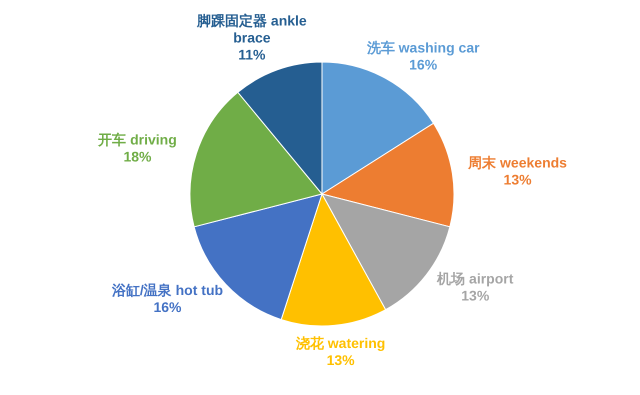 Image resolution: width=640 pixels, height=395 pixels. What do you see at coordinates (251, 29) in the screenshot?
I see `slice-label: 脚踝固定器 ankle brace` at bounding box center [251, 29].